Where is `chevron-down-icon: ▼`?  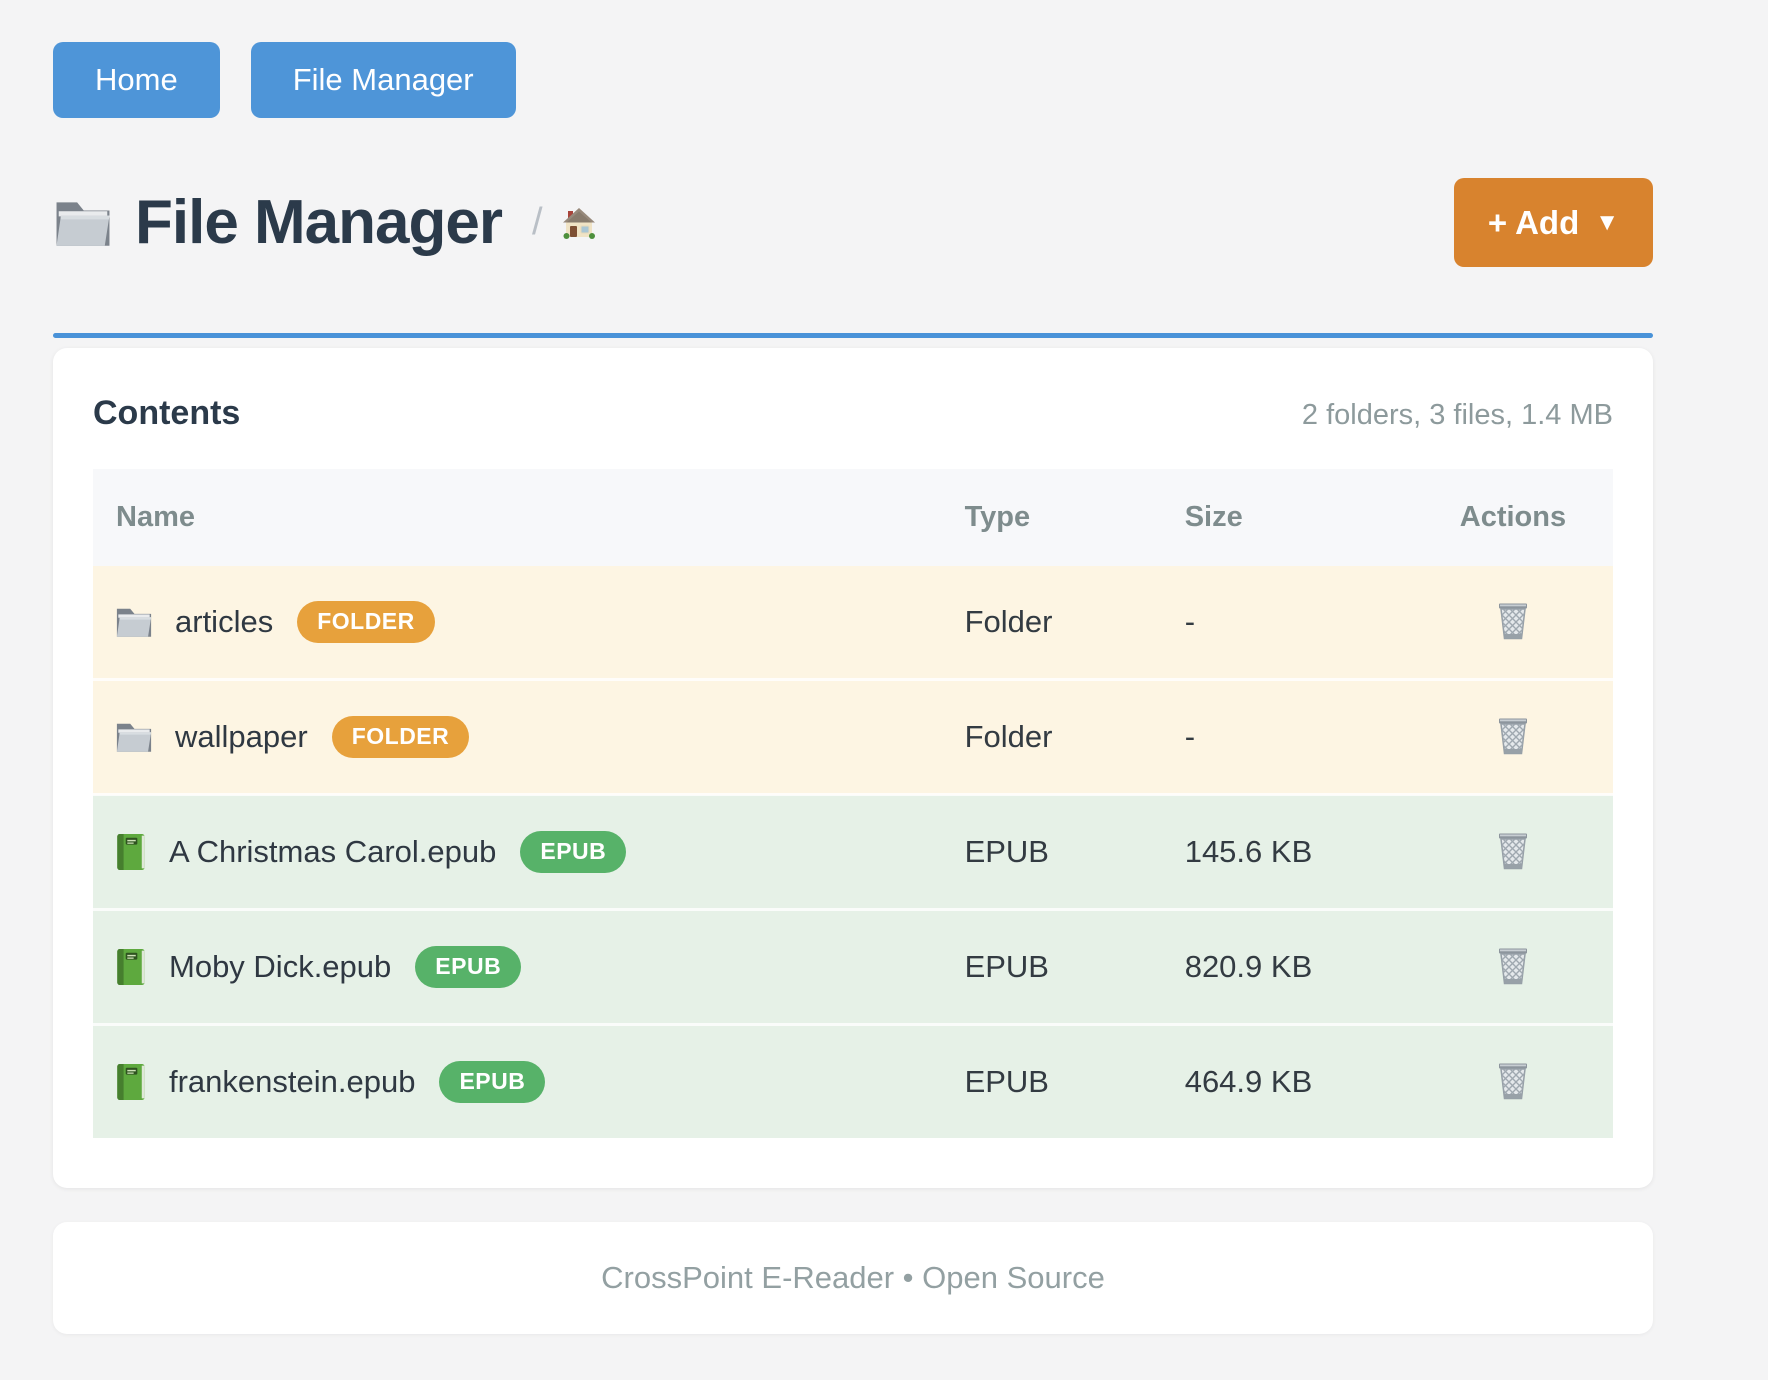 chevron-down-icon: ▼ is located at coordinates (1607, 222).